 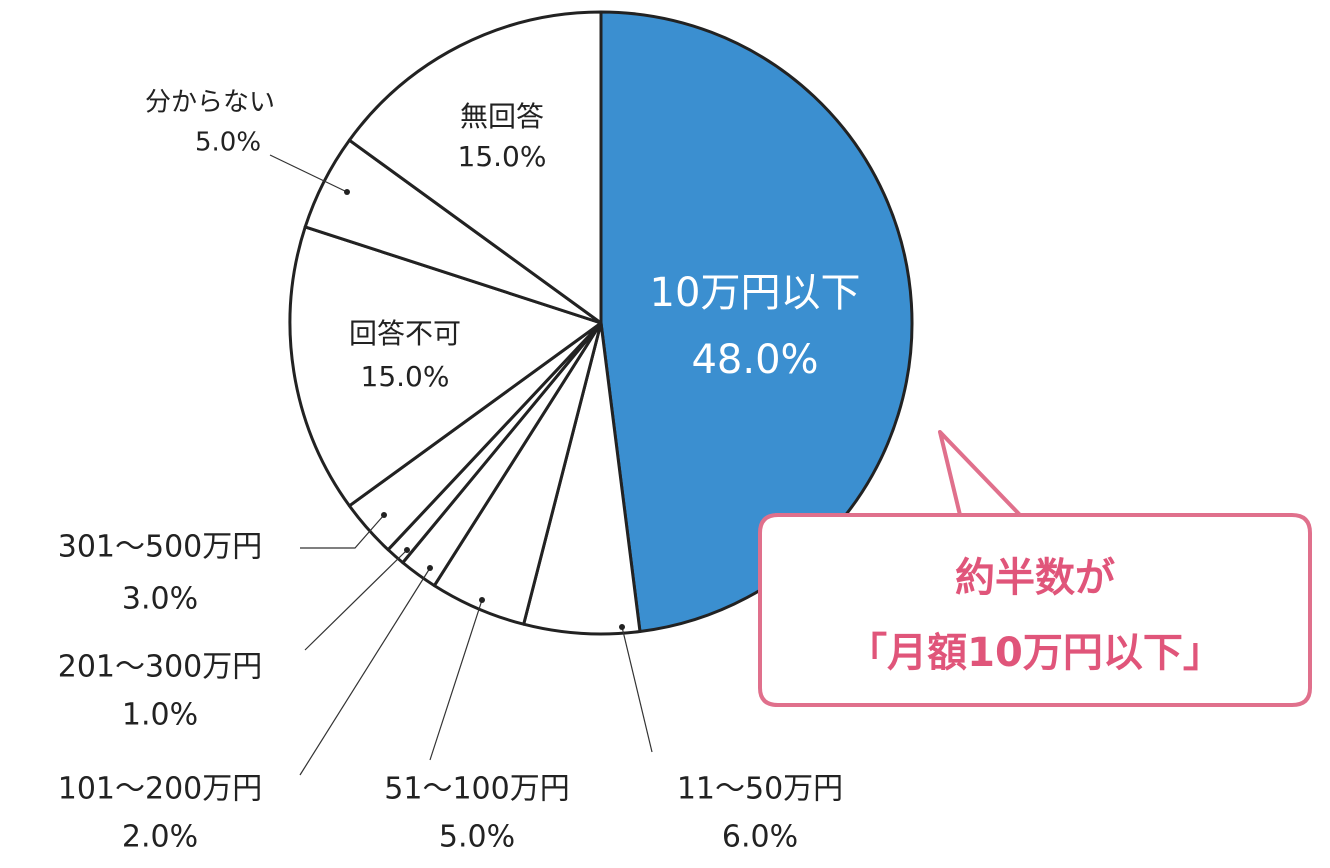 I want to click on slice-label: 11～50万円, so click(x=760, y=789).